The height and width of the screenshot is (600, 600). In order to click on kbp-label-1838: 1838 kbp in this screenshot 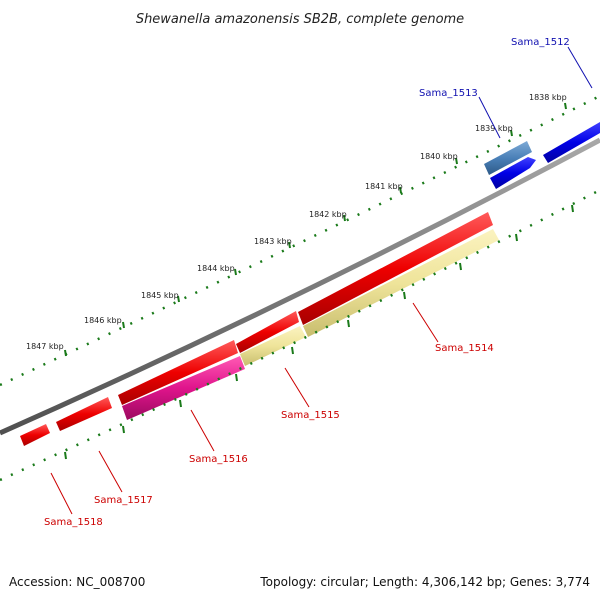, I will do `click(548, 97)`.